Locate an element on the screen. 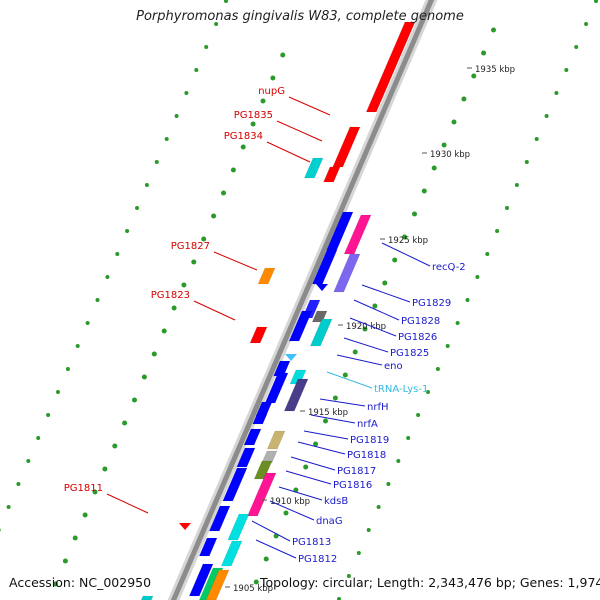 This screenshot has height=600, width=600. scale-label: 1935 kbp is located at coordinates (495, 70).